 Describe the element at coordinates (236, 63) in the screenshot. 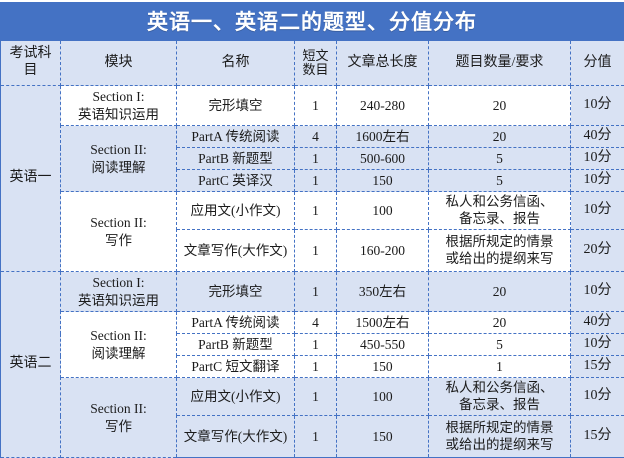

I see `column-header-name: 名称` at that location.